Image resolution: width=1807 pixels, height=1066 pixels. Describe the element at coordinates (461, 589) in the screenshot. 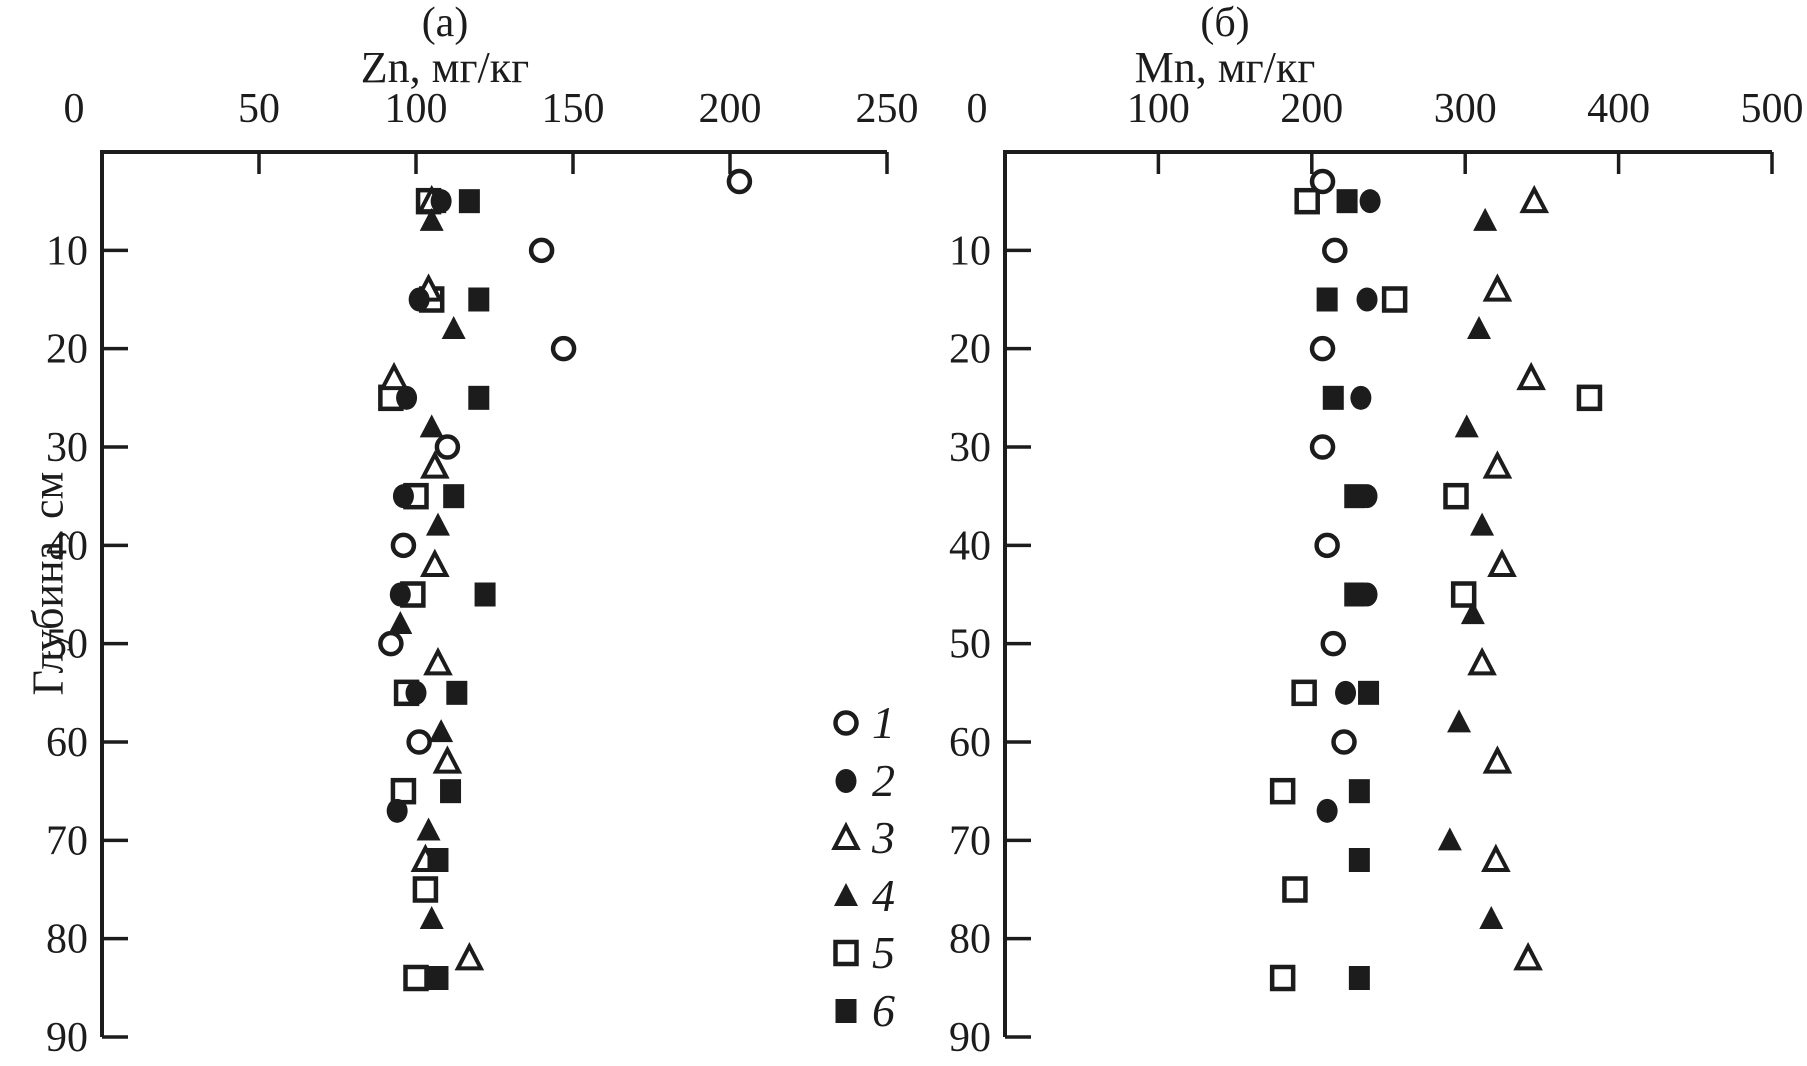

I see `series-6-a` at that location.